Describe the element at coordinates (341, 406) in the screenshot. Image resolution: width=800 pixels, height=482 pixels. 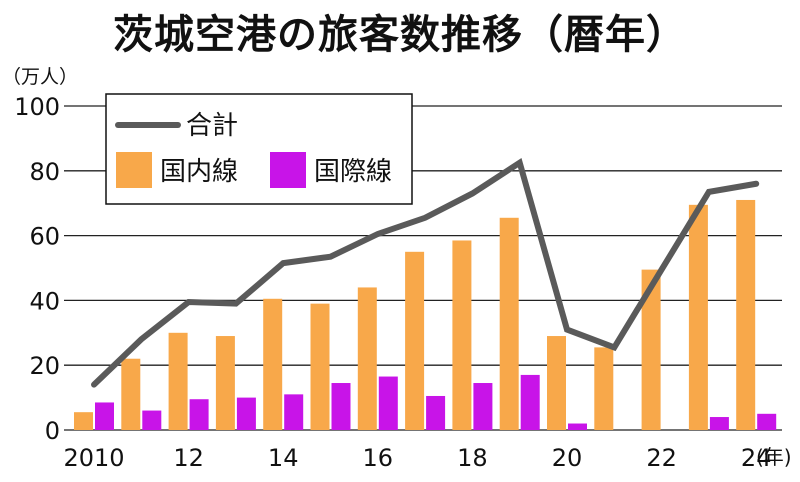
I see `bar-international-2015` at that location.